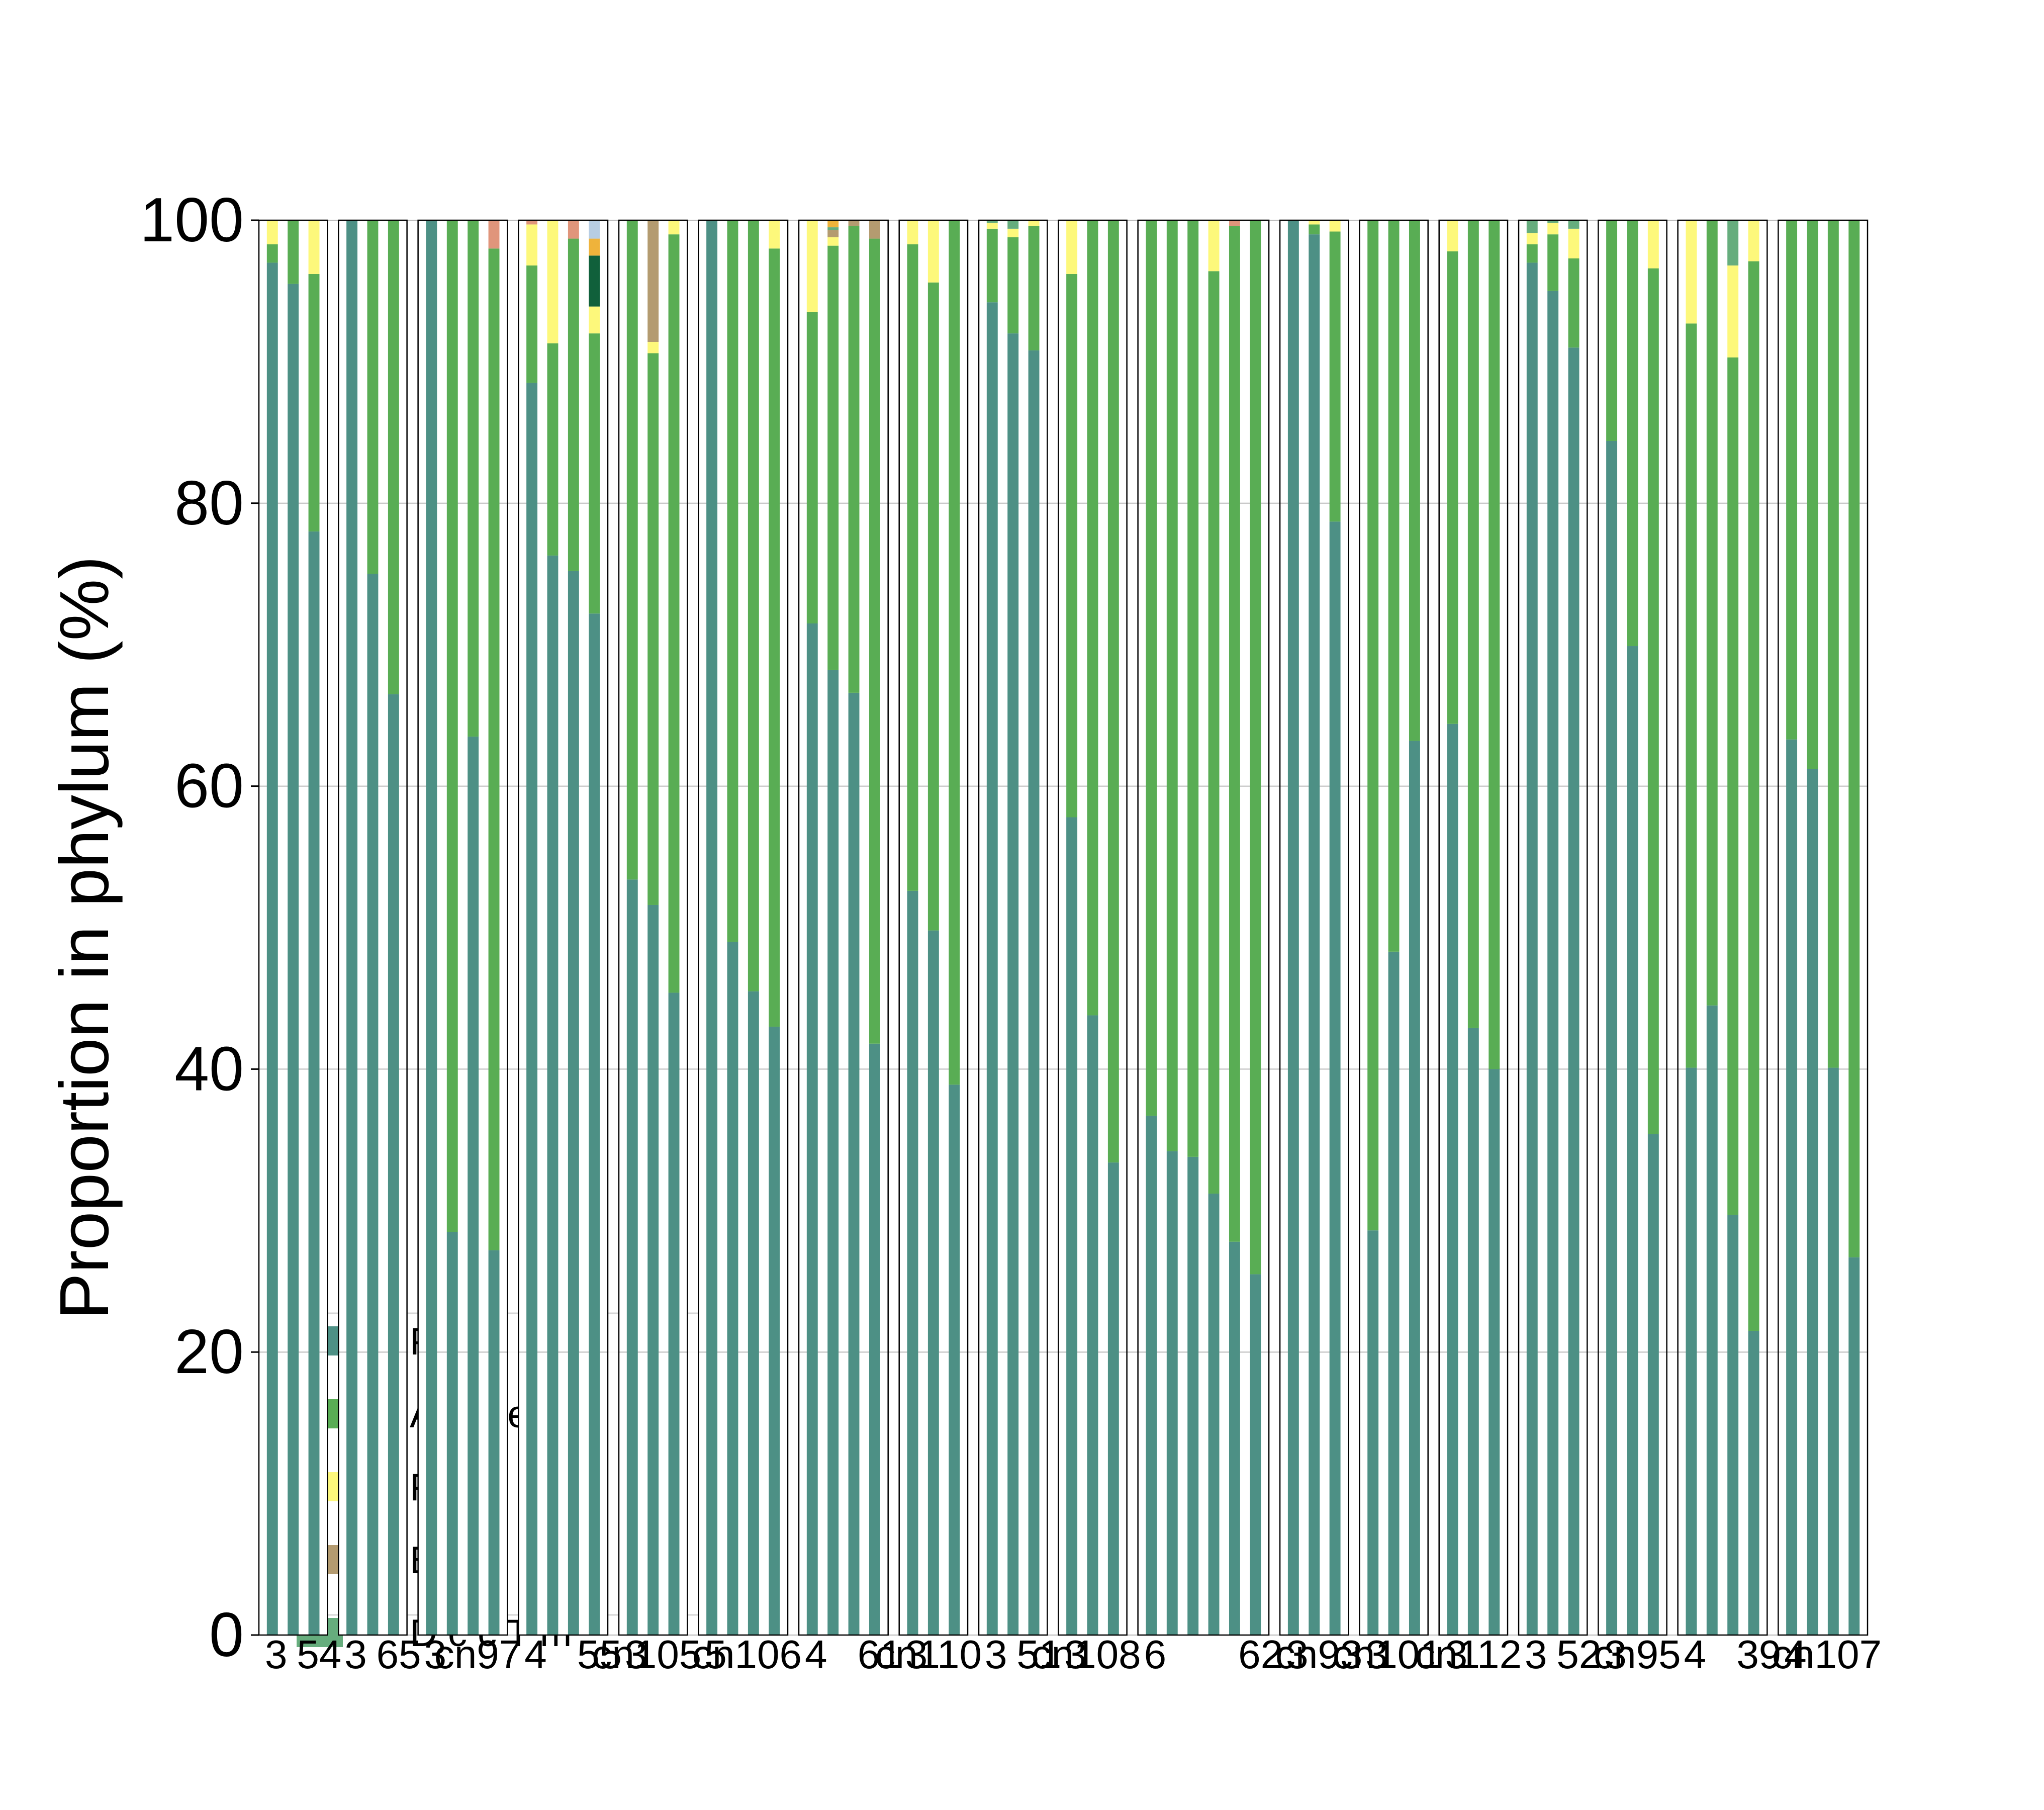 This screenshot has height=1810, width=2044. Describe the element at coordinates (192, 220) in the screenshot. I see `y-tick-label: 100` at that location.